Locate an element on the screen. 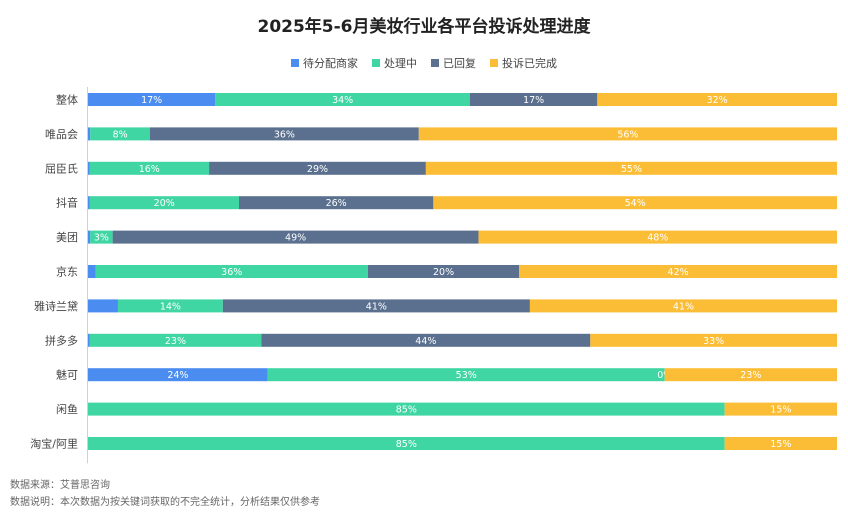  legend-swatch-completed is located at coordinates (494, 63).